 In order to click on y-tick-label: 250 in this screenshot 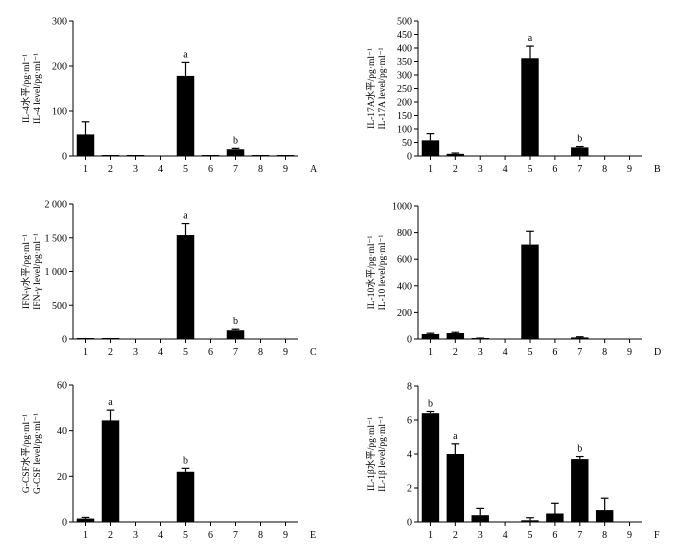, I will do `click(404, 89)`.